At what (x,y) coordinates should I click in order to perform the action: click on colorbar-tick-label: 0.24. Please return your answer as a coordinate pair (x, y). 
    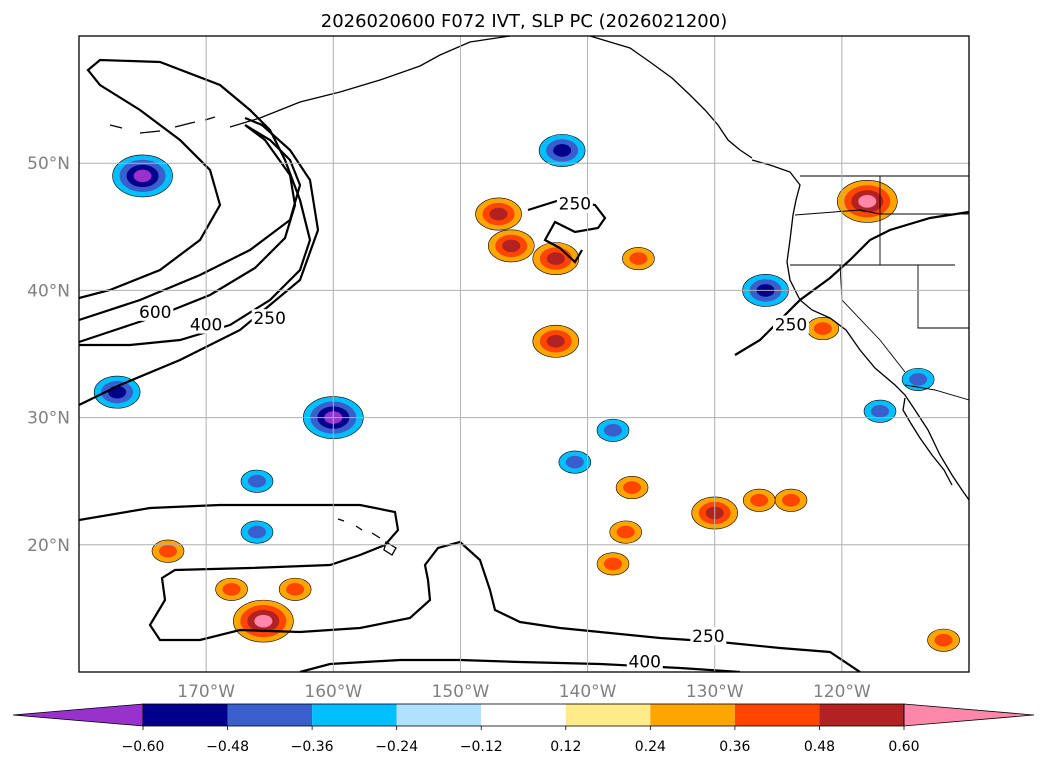
    Looking at the image, I should click on (650, 747).